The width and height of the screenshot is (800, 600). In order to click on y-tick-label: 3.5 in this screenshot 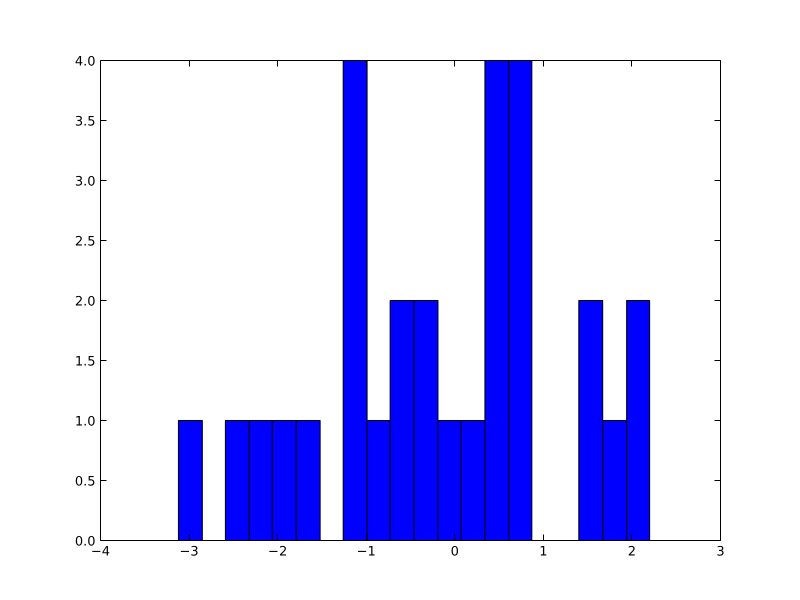, I will do `click(85, 122)`.